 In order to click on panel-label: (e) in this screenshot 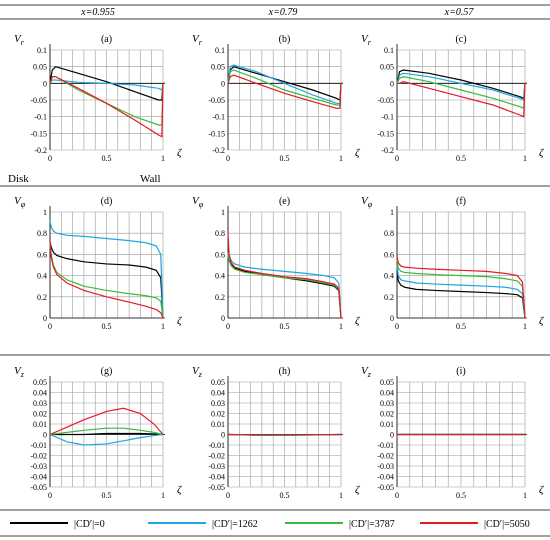, I will do `click(284, 201)`.